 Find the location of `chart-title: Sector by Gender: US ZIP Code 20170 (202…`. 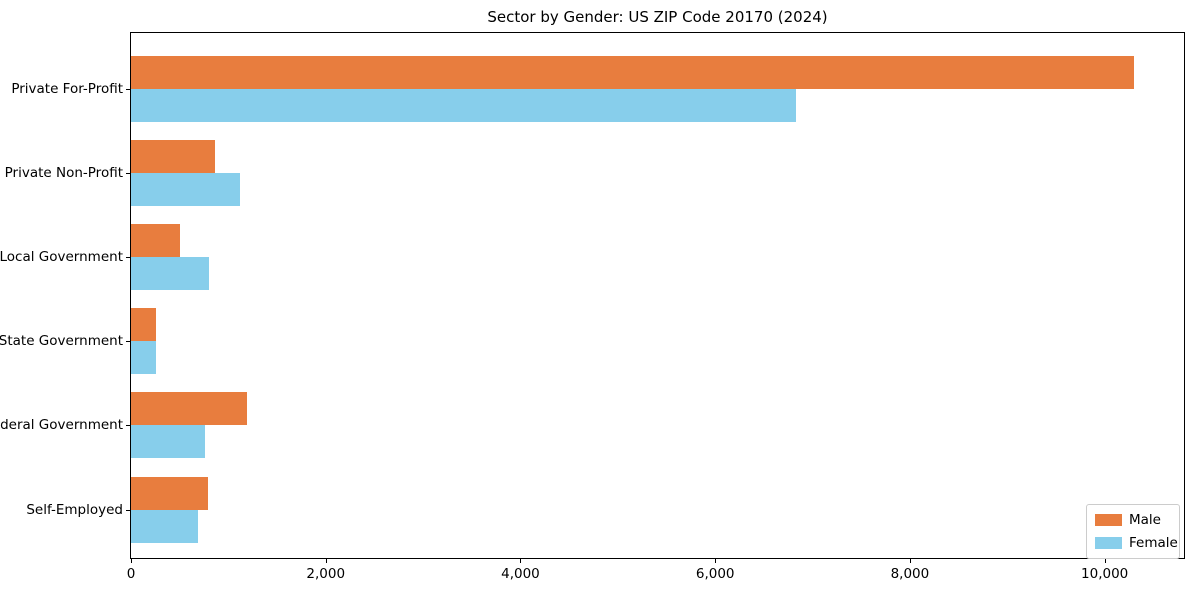

chart-title: Sector by Gender: US ZIP Code 20170 (202… is located at coordinates (657, 17).